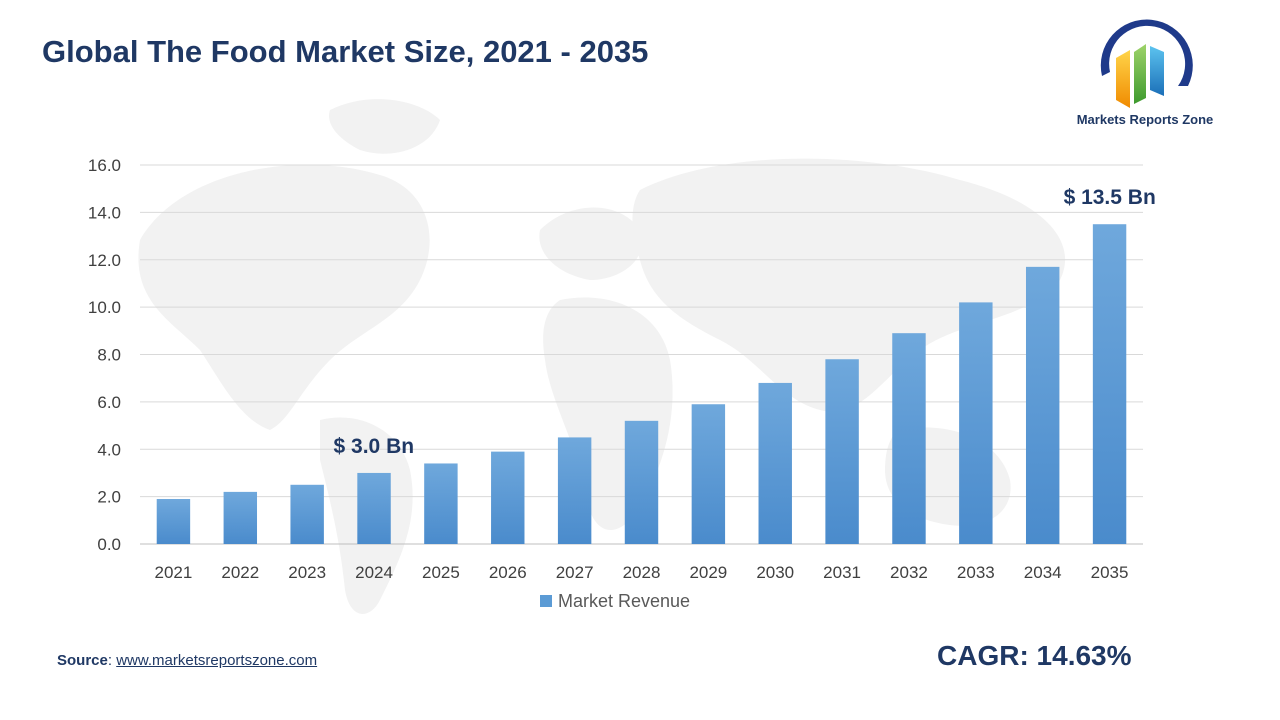 The image size is (1280, 720). I want to click on annotation-2035: $ 13.5 Bn, so click(1109, 198).